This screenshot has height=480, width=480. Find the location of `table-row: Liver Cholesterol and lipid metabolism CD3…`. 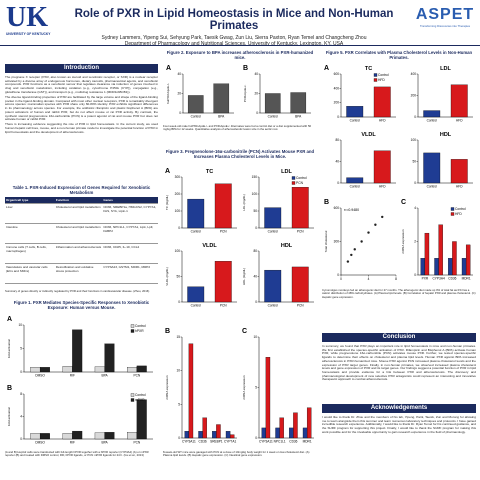

table-row: Liver Cholesterol and lipid metabolism CD3… is located at coordinates (81, 213).